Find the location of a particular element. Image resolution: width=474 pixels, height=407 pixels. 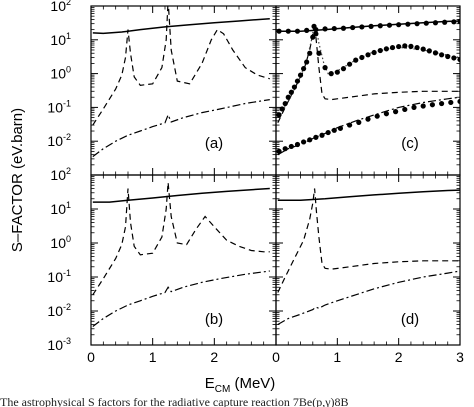

x-tick-label: 3 is located at coordinates (460, 357).